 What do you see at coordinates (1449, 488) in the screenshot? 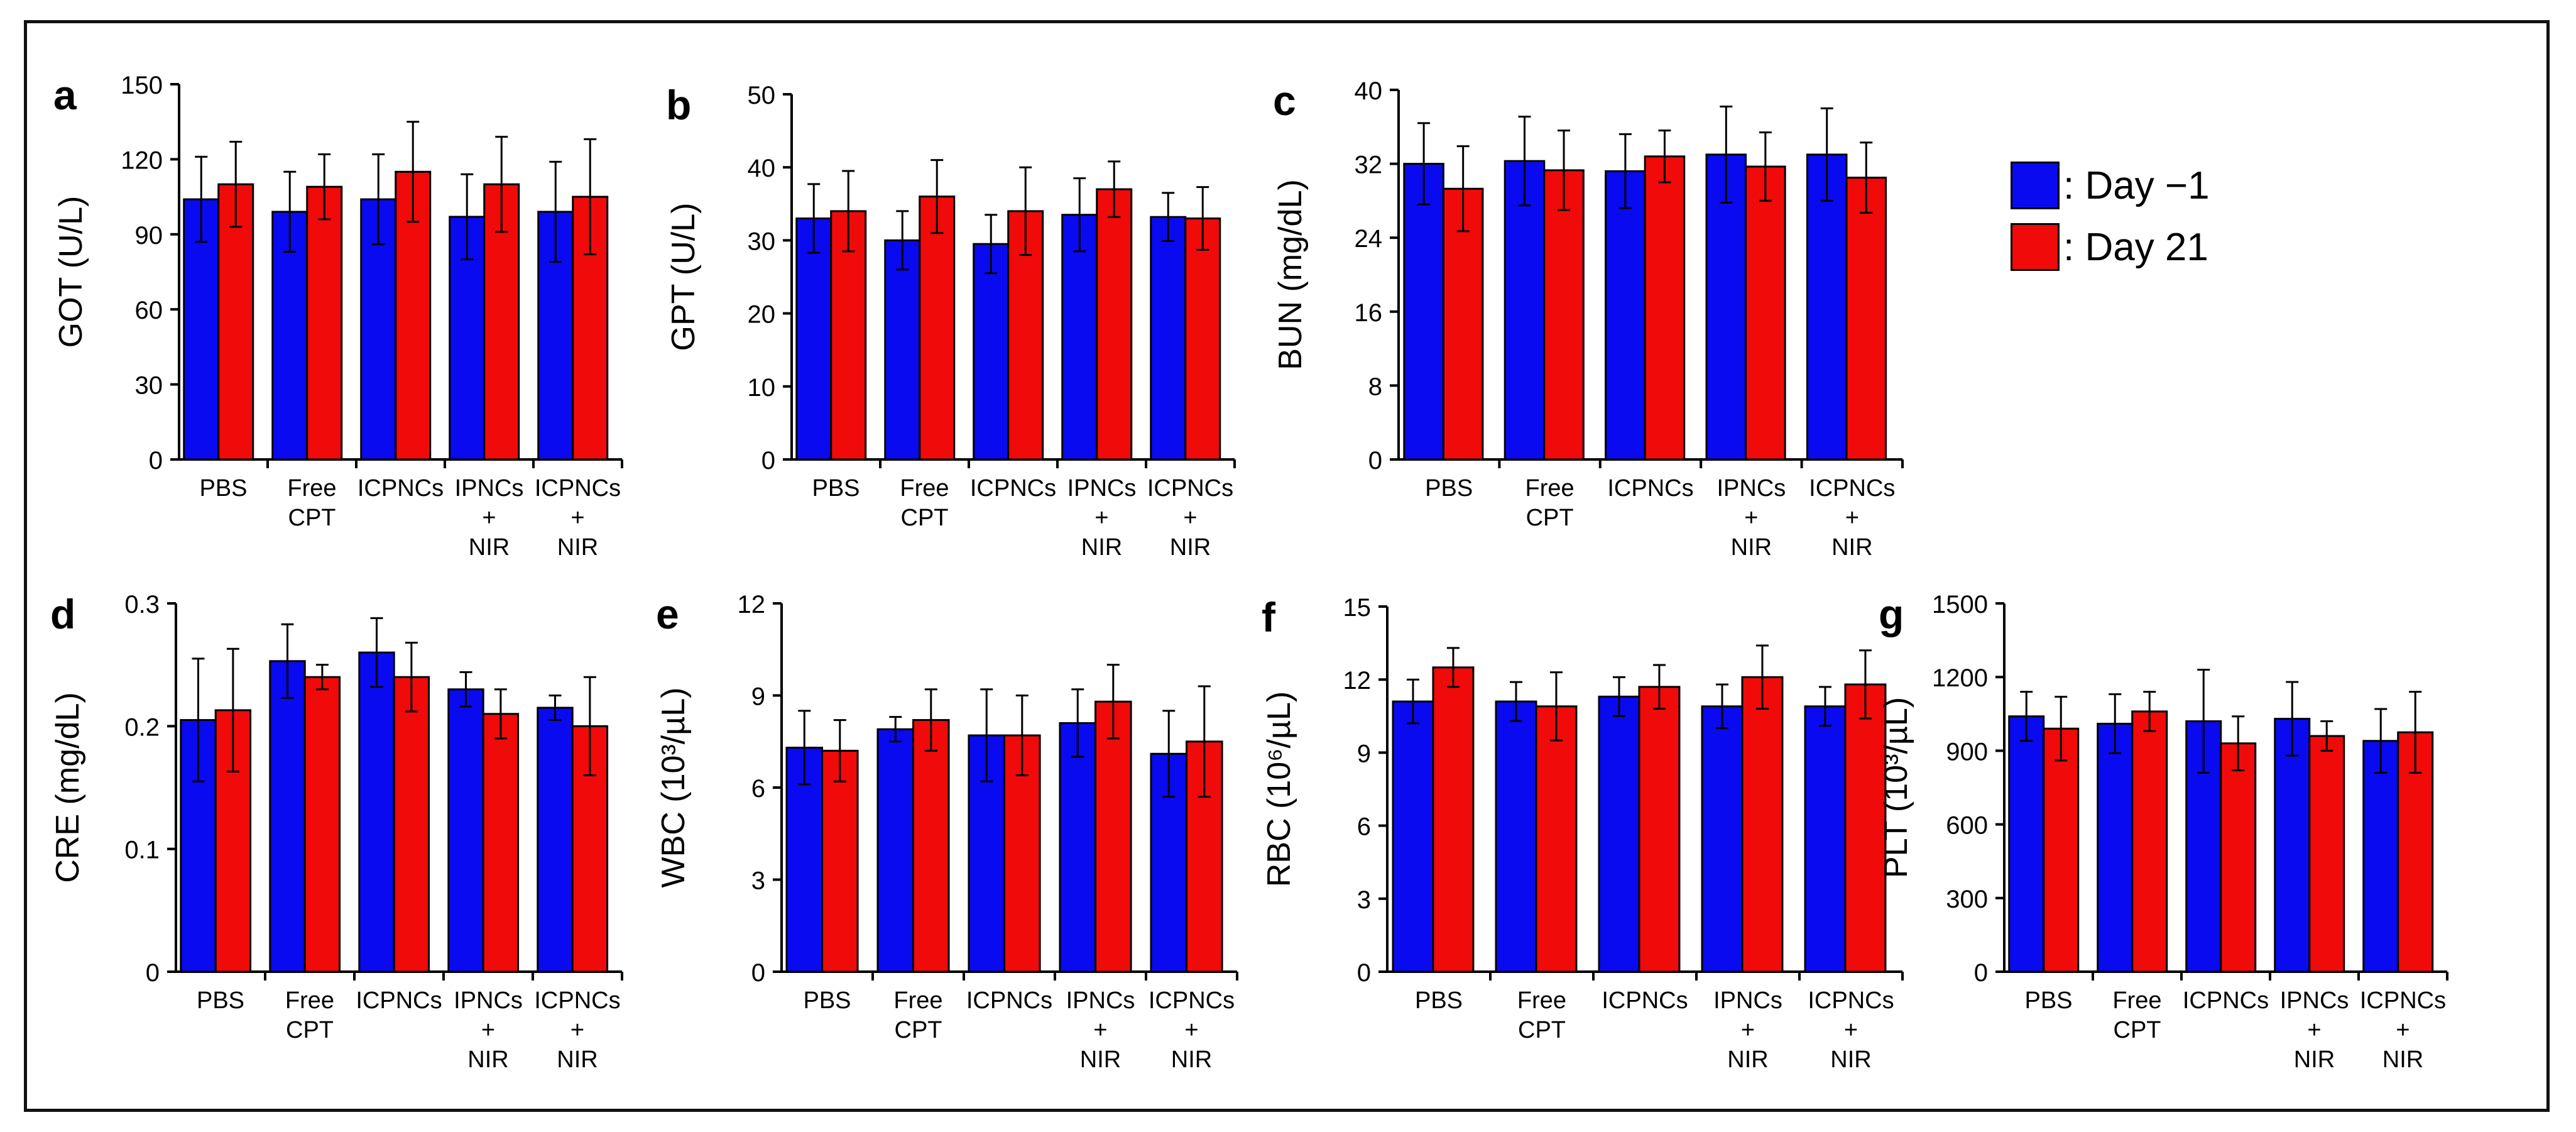
I see `x-tick-label-c-0-0: PBS` at bounding box center [1449, 488].